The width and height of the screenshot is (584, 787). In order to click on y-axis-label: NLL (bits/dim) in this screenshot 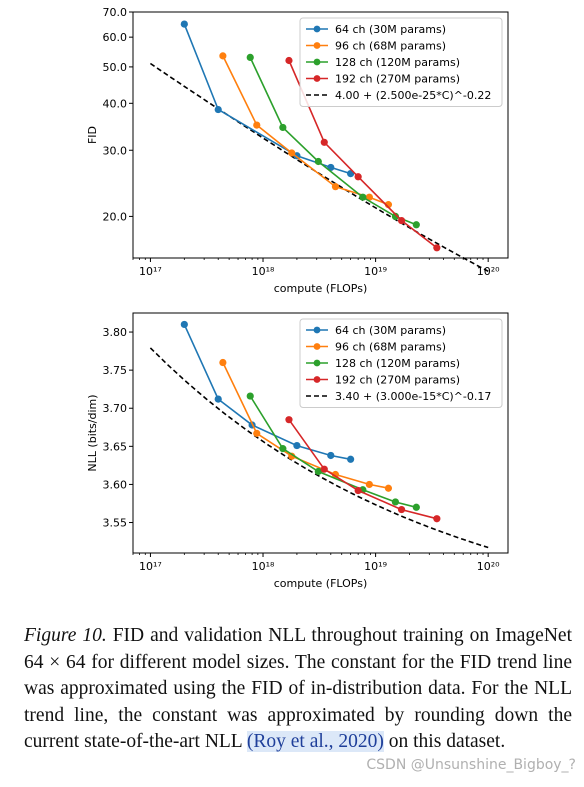, I will do `click(92, 432)`.